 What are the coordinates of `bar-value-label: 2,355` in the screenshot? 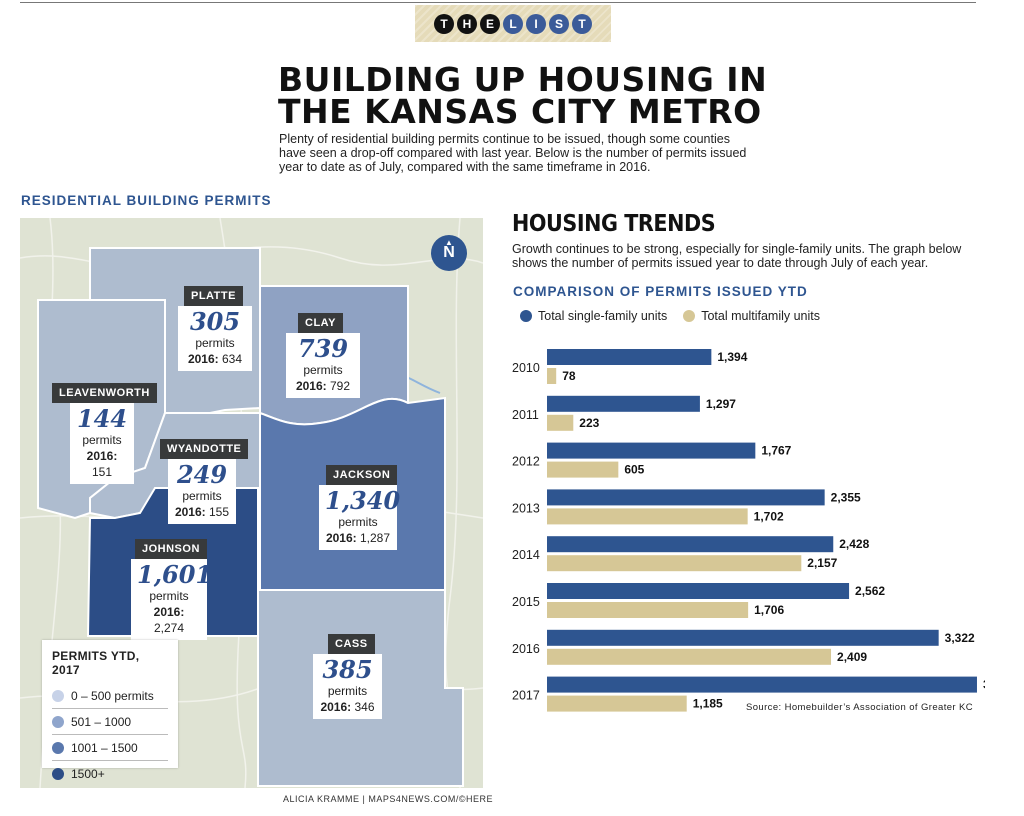 It's located at (846, 497).